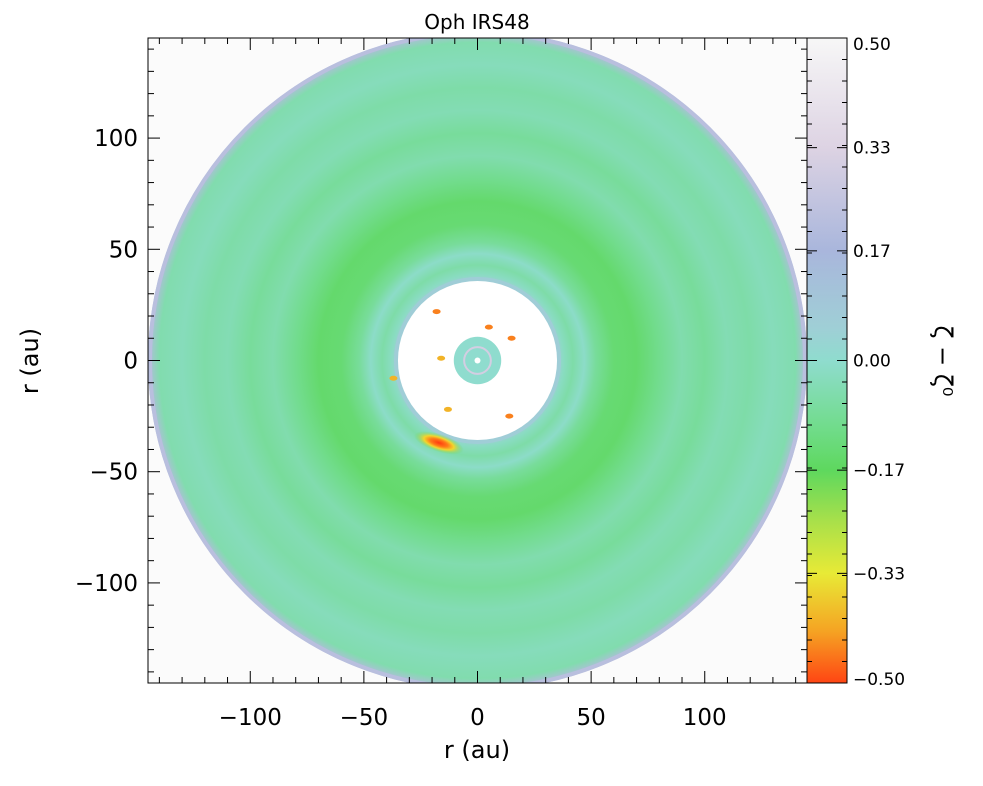 The height and width of the screenshot is (786, 983). I want to click on x-tick-label: −50, so click(364, 718).